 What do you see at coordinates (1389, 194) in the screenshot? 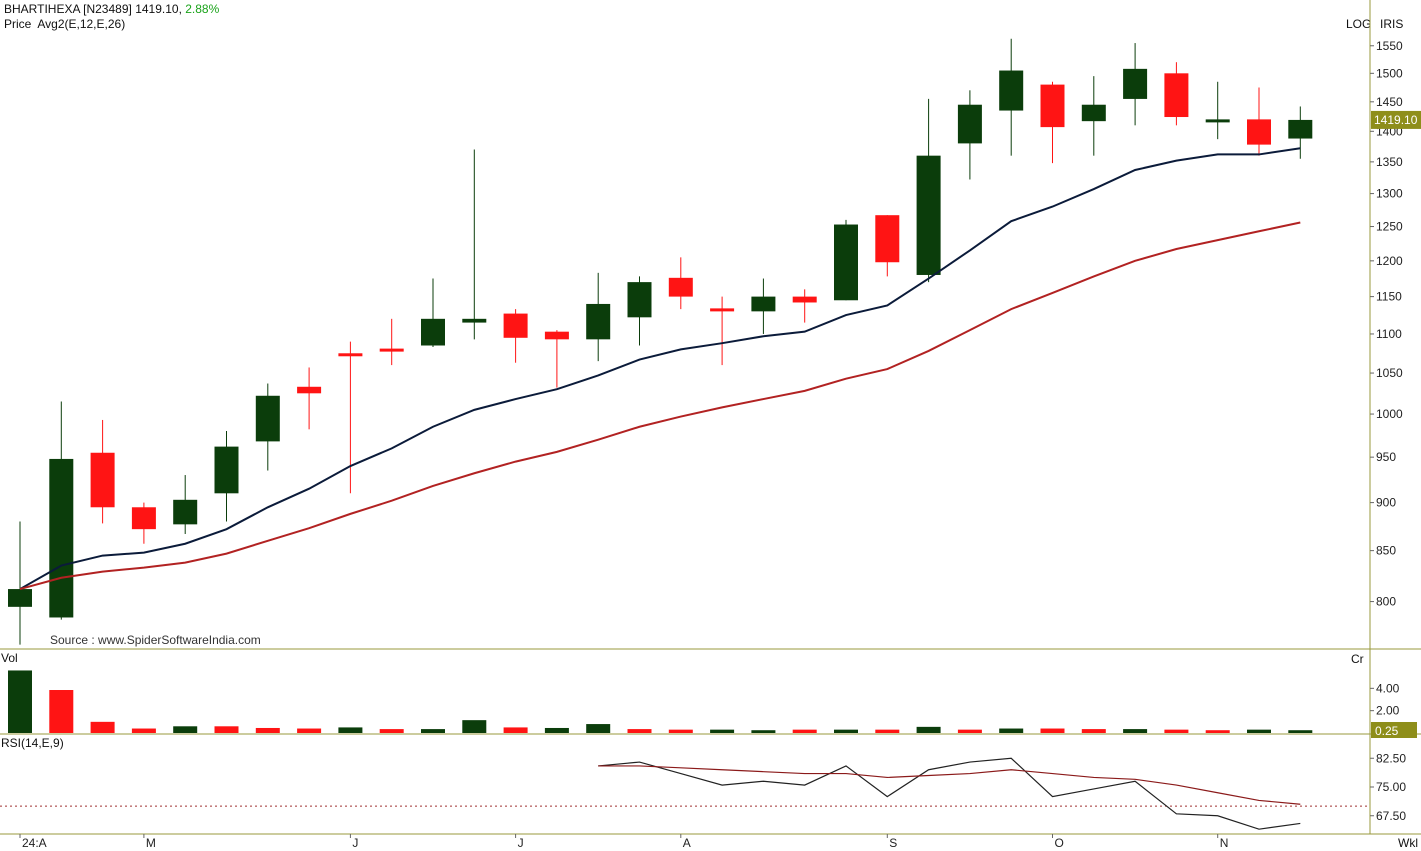
I see `price-tick-label: 1300` at bounding box center [1389, 194].